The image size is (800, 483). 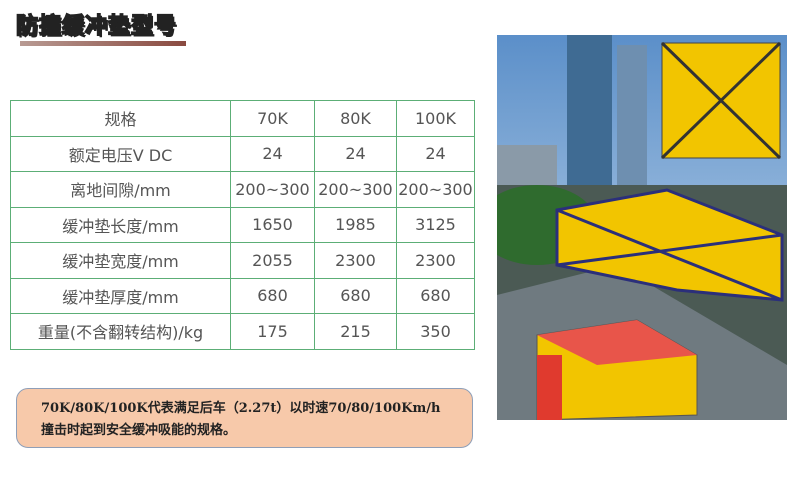 What do you see at coordinates (96, 26) in the screenshot?
I see `page-title: 防撞缓冲垫型号` at bounding box center [96, 26].